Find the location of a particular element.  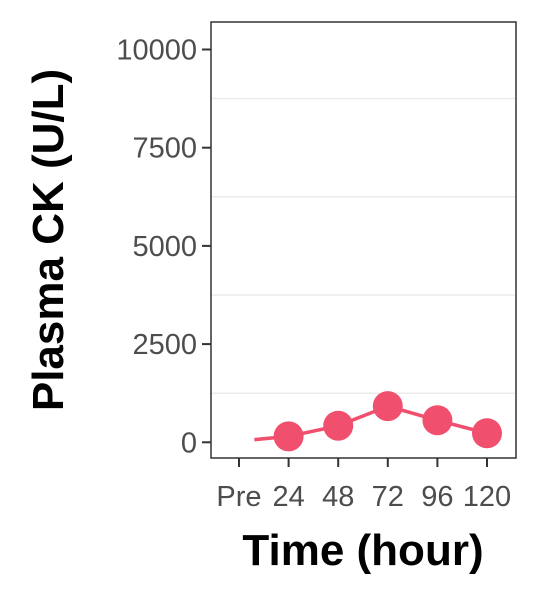

x-tick-label: 96 is located at coordinates (437, 497).